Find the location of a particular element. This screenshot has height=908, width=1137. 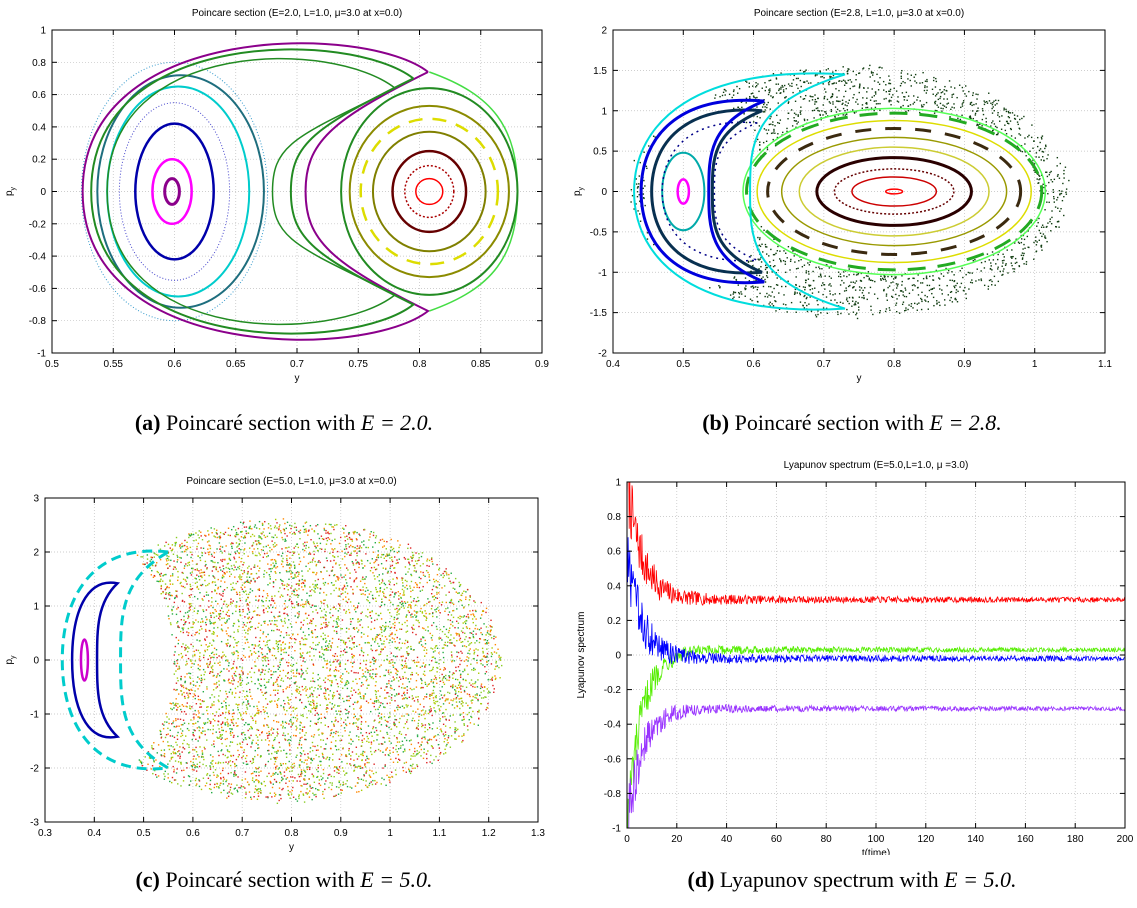

y-tick-label: -1.5 is located at coordinates (599, 313).